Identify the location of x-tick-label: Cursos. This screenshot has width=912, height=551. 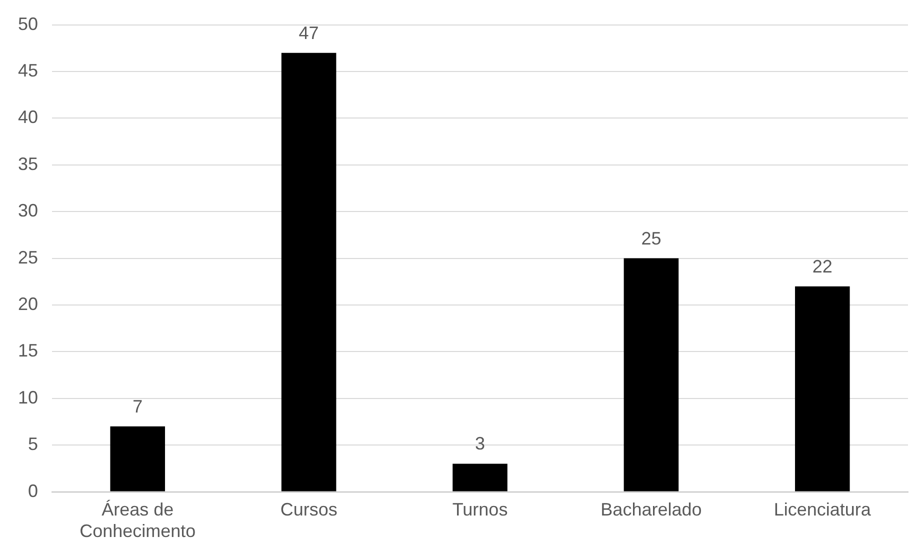
(309, 510).